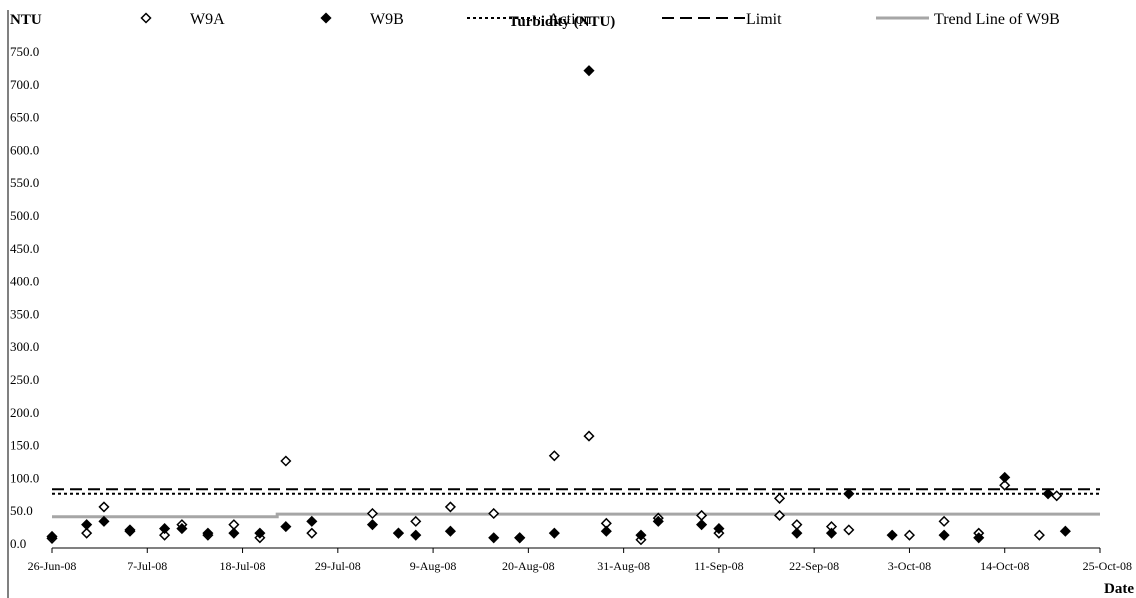  I want to click on legend: W9A W9B Action Limit Trend Line of W9B, so click(600, 19).